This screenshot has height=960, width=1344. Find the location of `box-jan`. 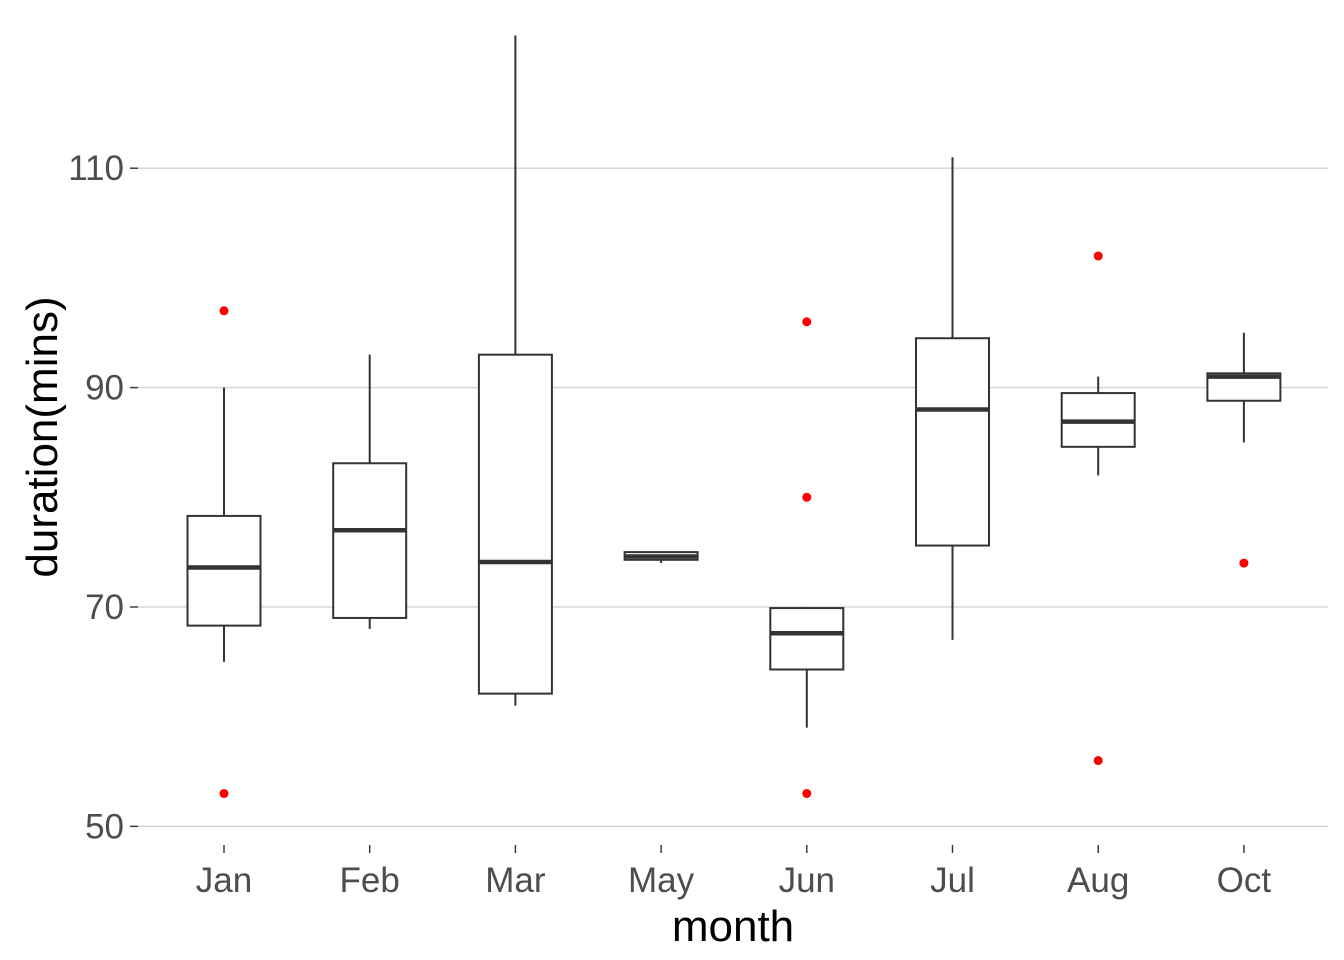

box-jan is located at coordinates (224, 552).